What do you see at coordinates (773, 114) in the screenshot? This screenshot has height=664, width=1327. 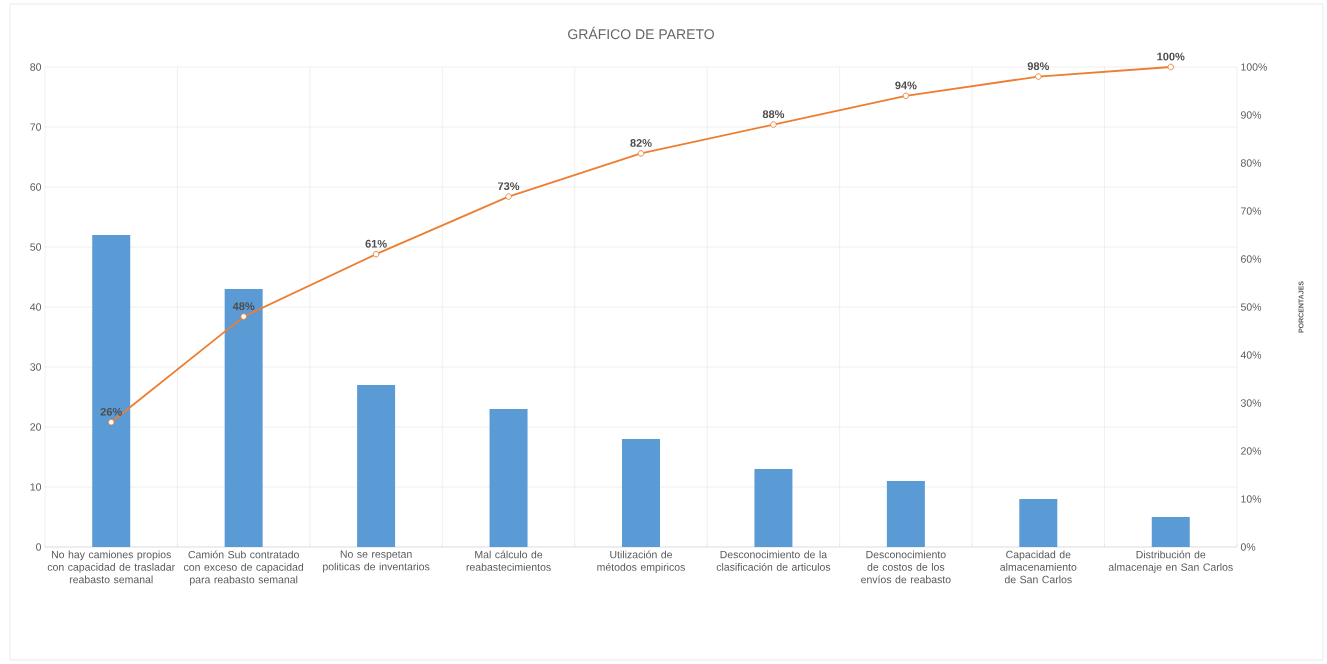 I see `data-label: 88%` at bounding box center [773, 114].